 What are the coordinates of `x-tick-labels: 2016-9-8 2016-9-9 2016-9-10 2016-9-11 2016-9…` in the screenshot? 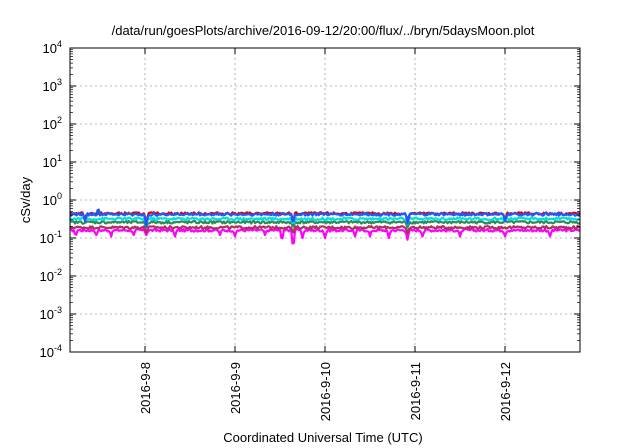 It's located at (325, 391).